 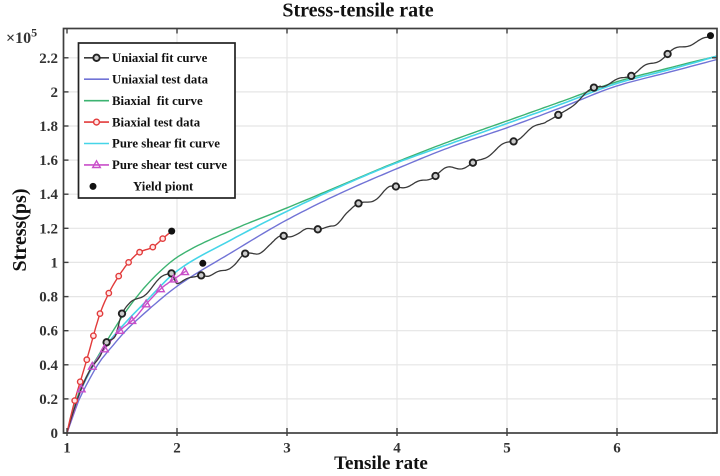 What do you see at coordinates (21, 37) in the screenshot?
I see `svg-text: ×10⁵` at bounding box center [21, 37].